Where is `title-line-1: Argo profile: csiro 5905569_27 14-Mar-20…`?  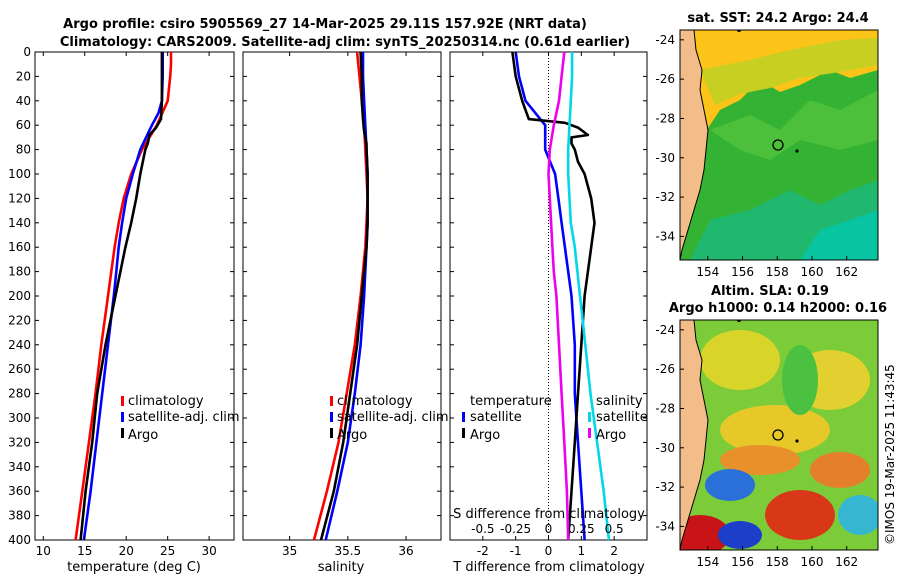 title-line-1: Argo profile: csiro 5905569_27 14-Mar-20… is located at coordinates (325, 24).